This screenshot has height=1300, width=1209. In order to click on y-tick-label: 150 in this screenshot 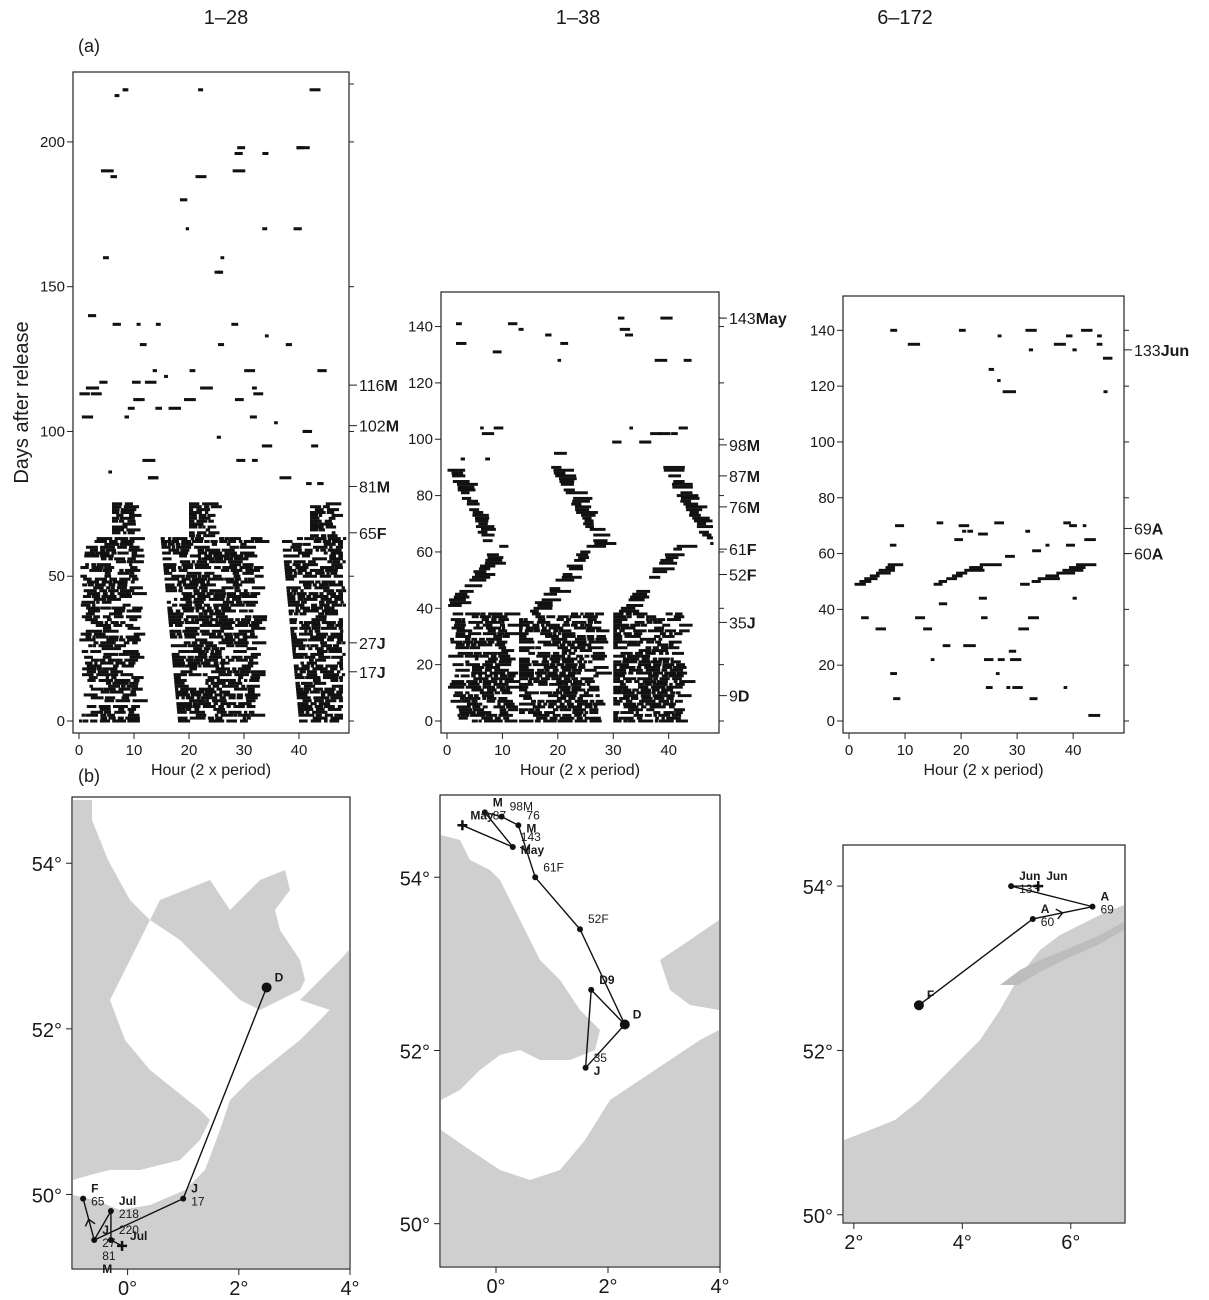, I will do `click(52, 287)`.